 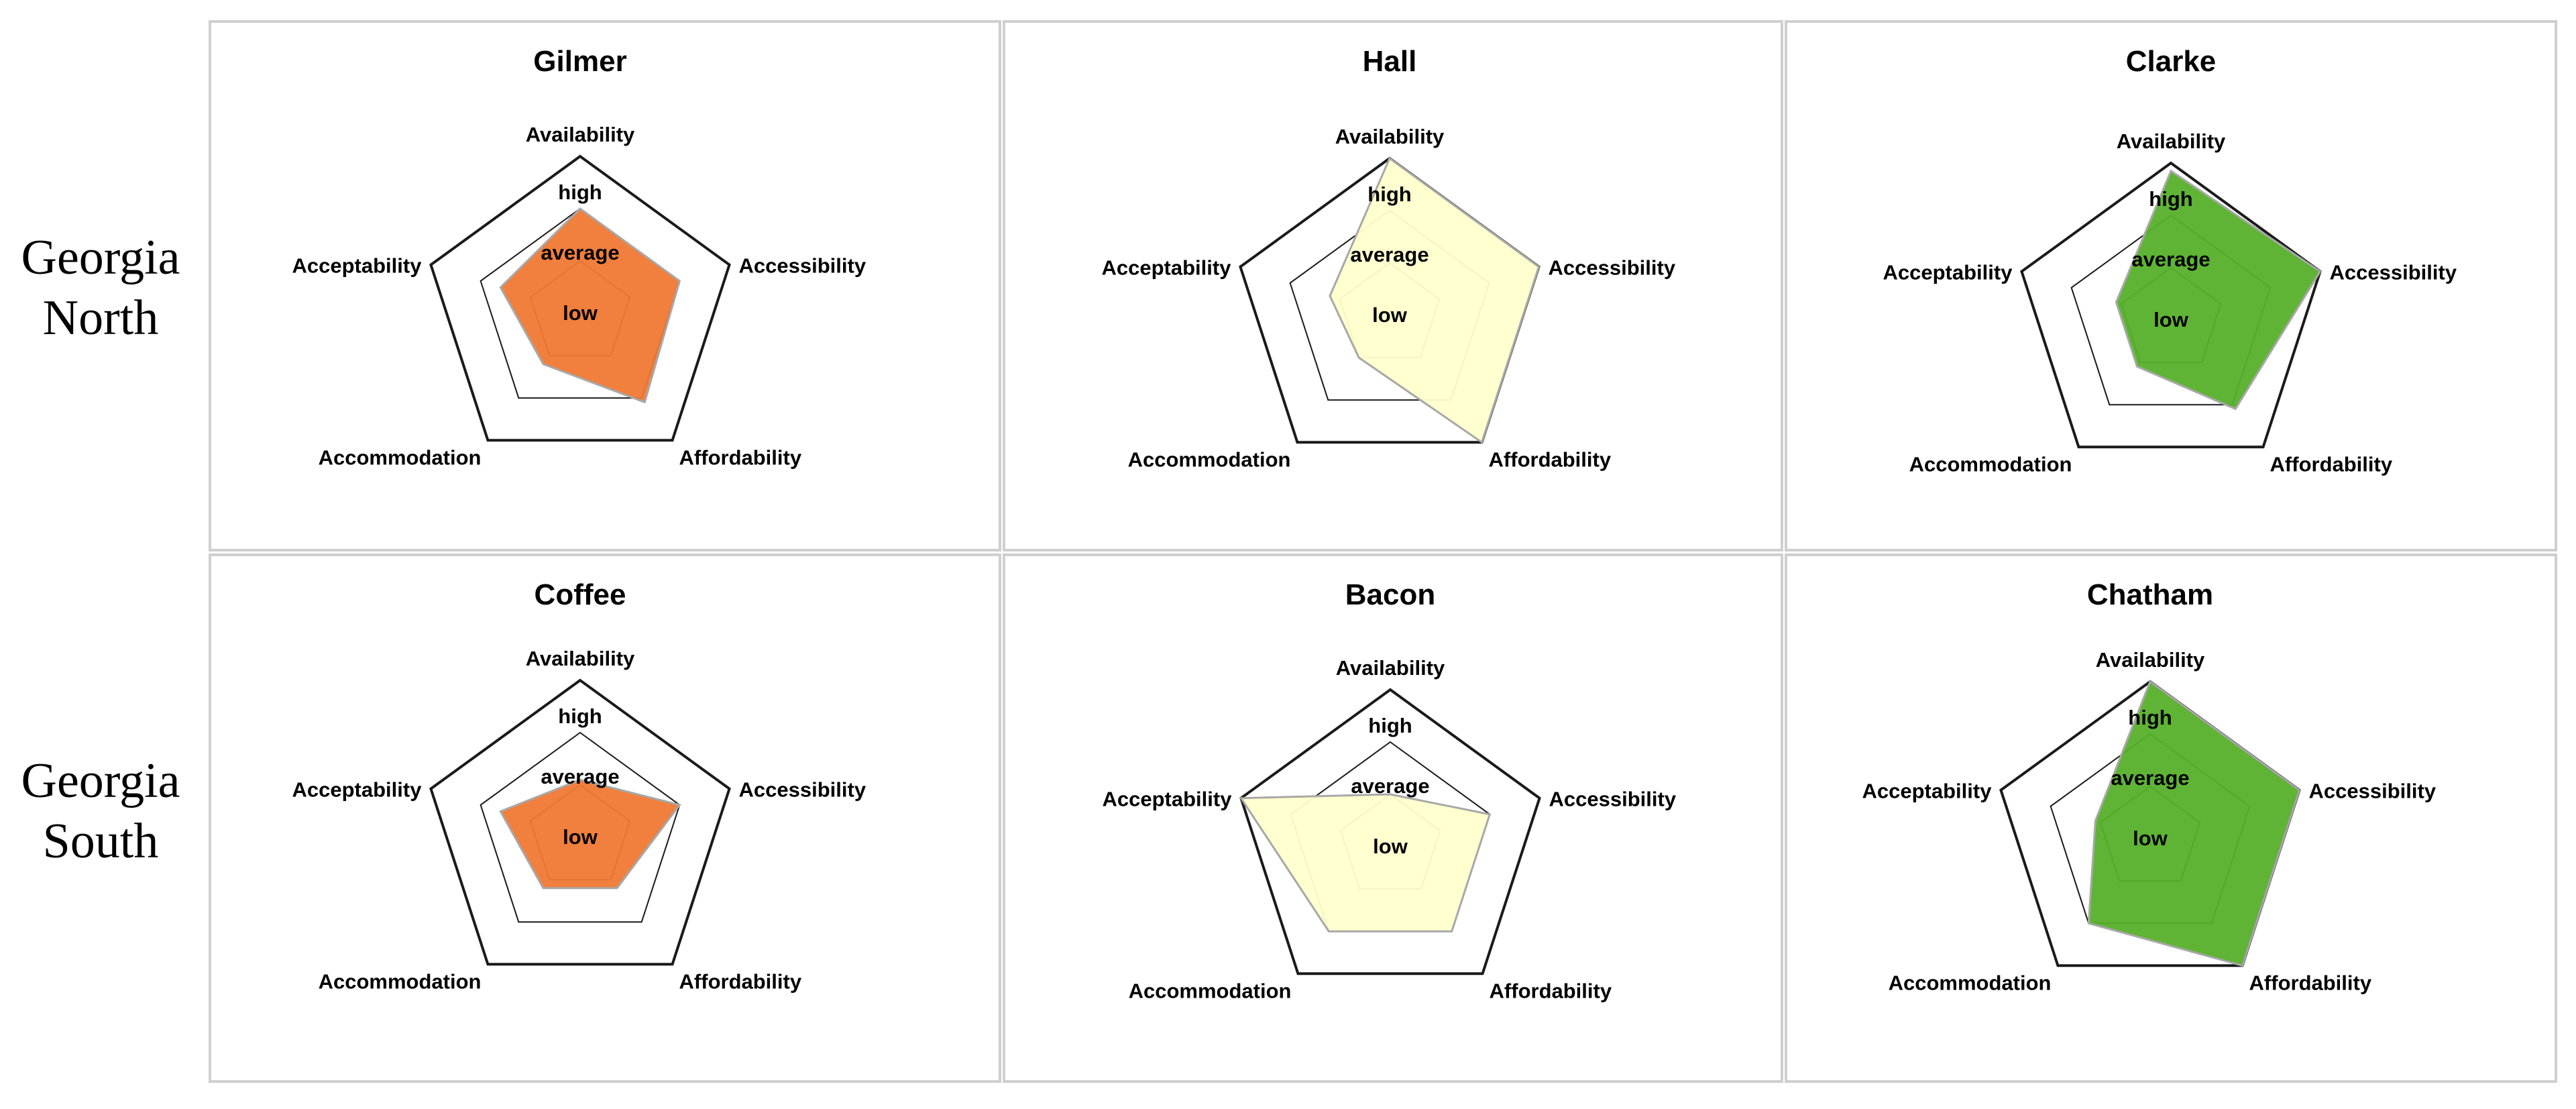 I want to click on panel-title: Hall, so click(x=1390, y=61).